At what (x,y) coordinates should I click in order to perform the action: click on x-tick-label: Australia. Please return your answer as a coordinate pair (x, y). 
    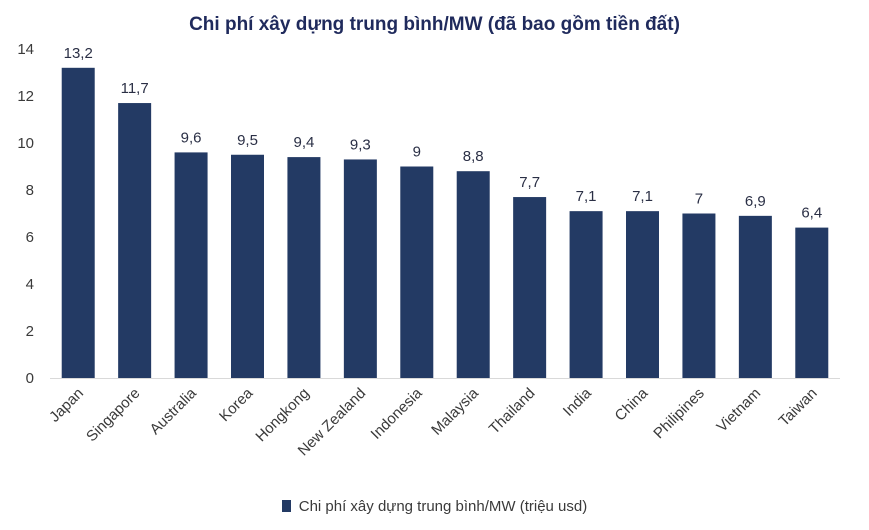
    Looking at the image, I should click on (174, 411).